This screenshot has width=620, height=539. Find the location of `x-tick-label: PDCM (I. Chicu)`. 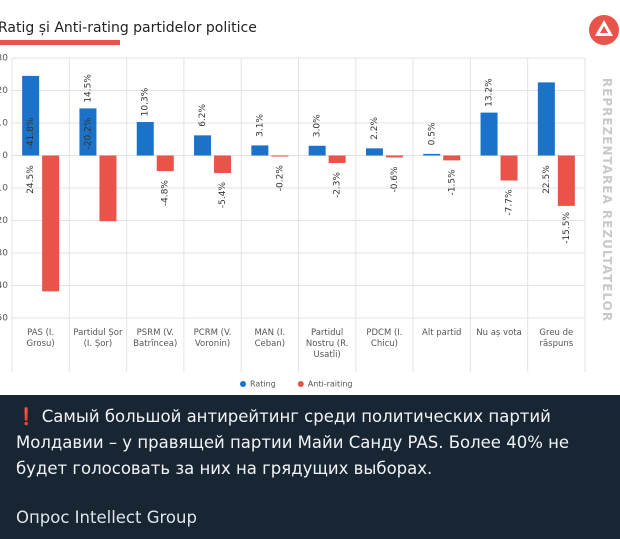

x-tick-label: PDCM (I. Chicu) is located at coordinates (384, 338).